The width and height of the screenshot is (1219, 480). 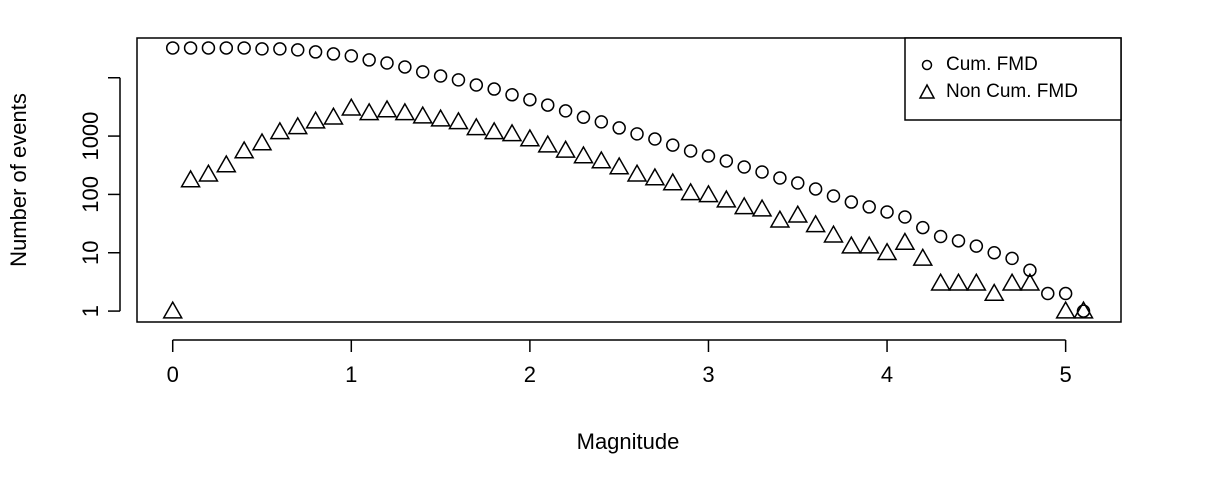 What do you see at coordinates (708, 374) in the screenshot?
I see `x-tick-label: 3` at bounding box center [708, 374].